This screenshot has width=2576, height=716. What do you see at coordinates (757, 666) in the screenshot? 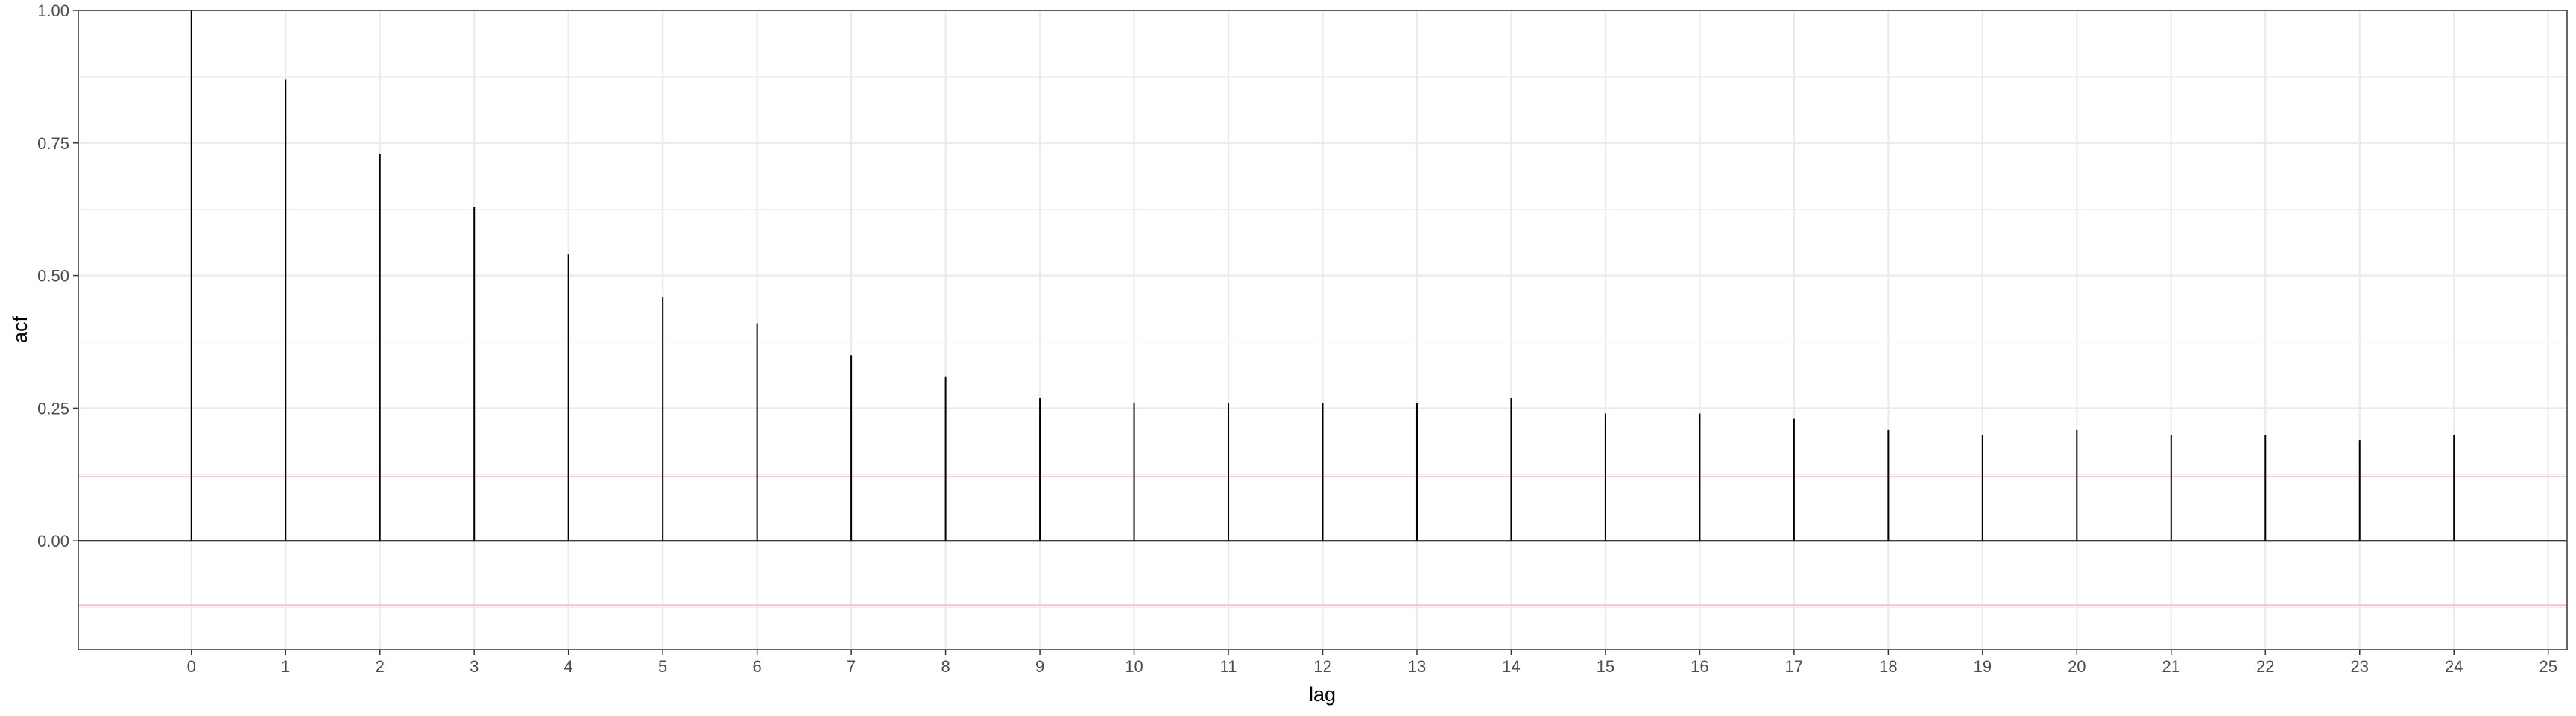
I see `x-tick-label: 6` at bounding box center [757, 666].